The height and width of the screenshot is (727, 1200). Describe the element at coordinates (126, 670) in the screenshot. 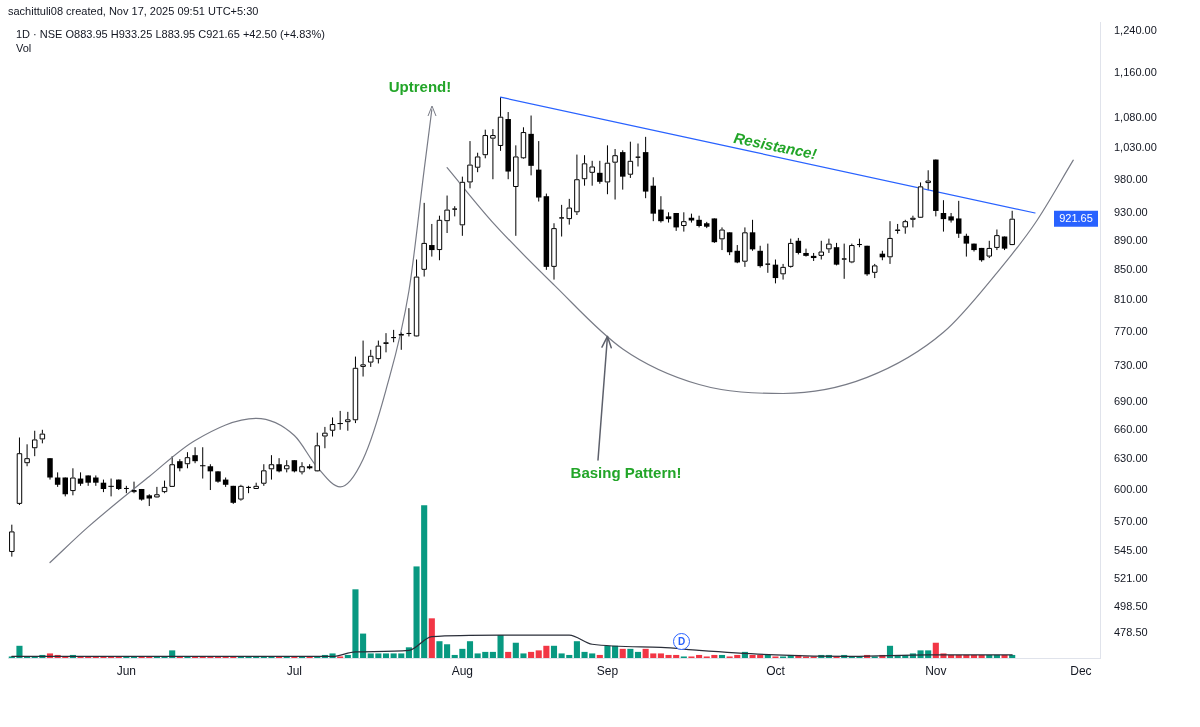

I see `x-tick-label: Jun` at that location.